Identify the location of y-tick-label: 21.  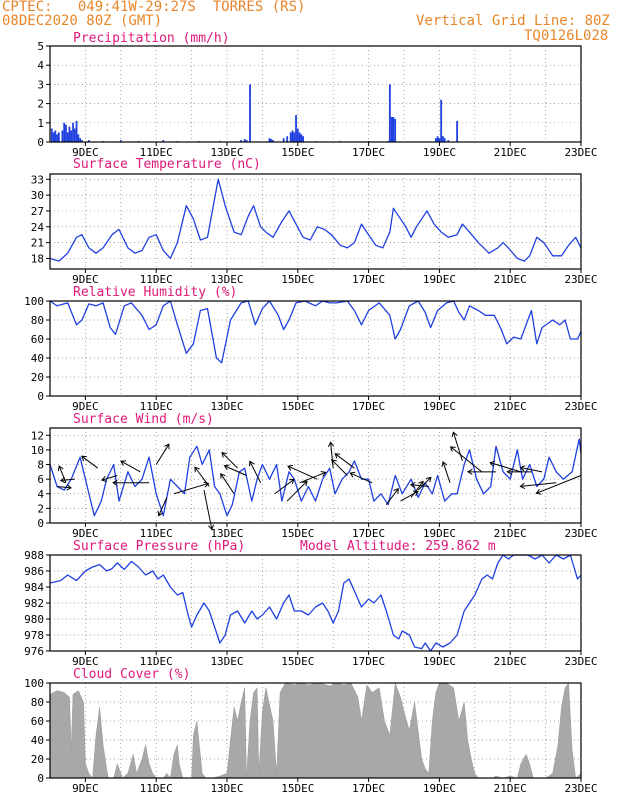
(37, 243).